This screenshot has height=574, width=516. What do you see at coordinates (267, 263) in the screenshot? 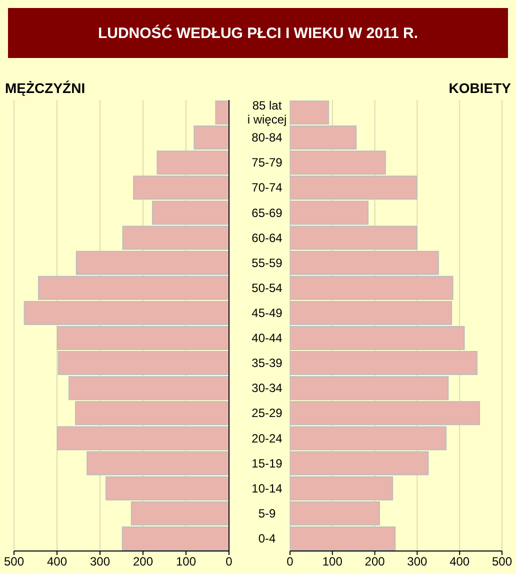
I see `y-tick-label: 55-59` at bounding box center [267, 263].